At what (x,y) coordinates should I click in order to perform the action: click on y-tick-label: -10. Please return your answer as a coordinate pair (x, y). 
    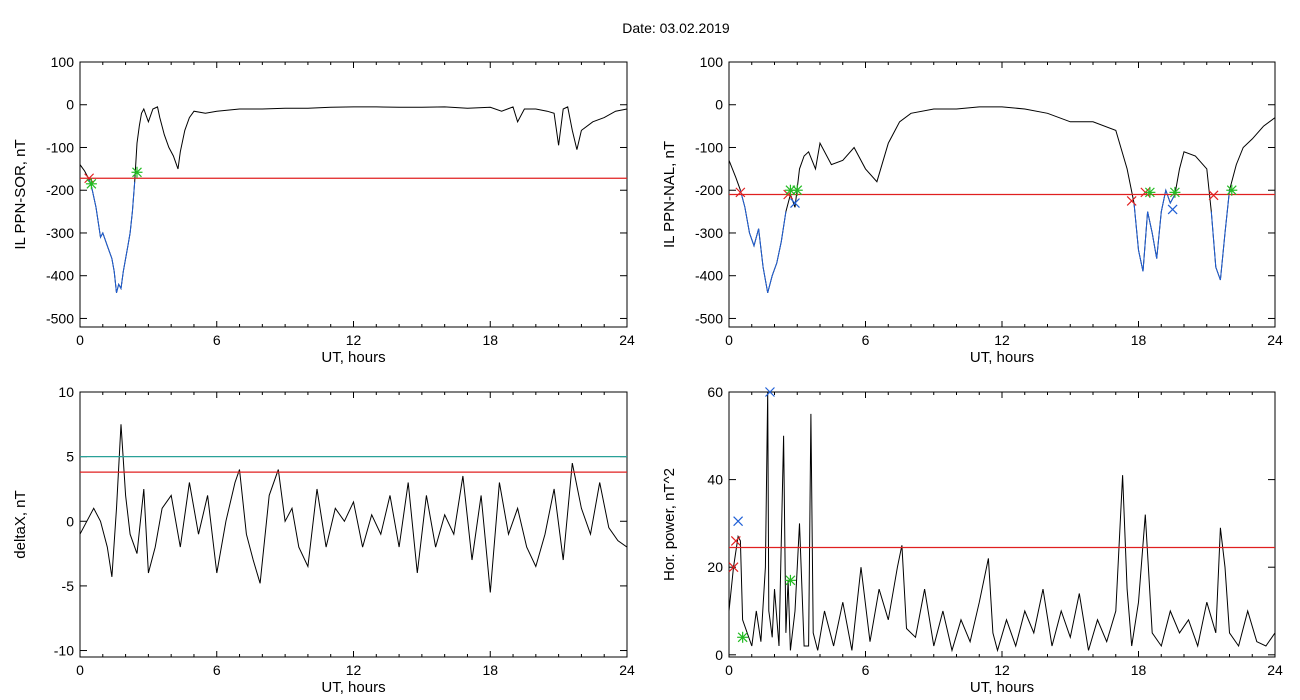
    Looking at the image, I should click on (64, 651).